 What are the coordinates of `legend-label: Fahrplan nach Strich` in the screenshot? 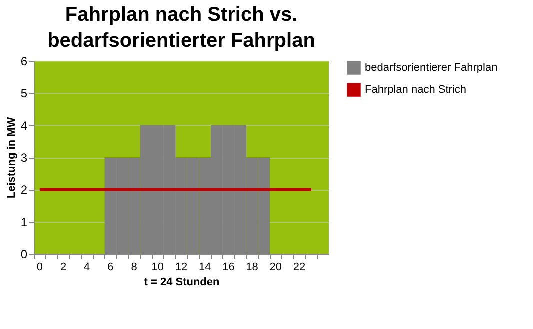 It's located at (415, 90).